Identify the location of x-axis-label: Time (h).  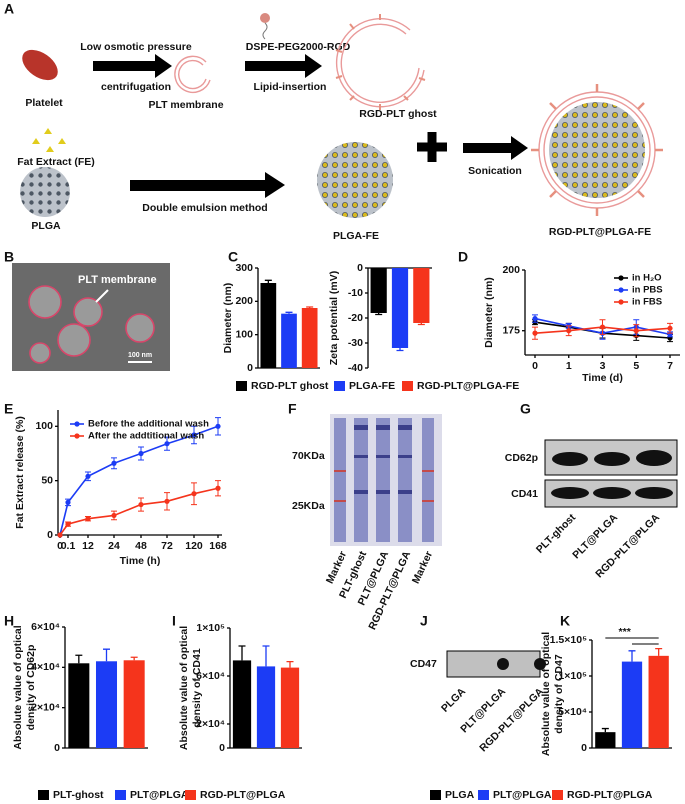
(140, 561).